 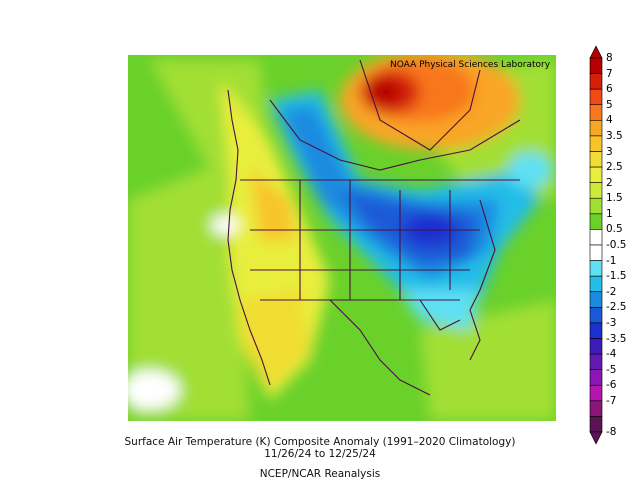 What do you see at coordinates (320, 454) in the screenshot?
I see `caption-dates: 11/26/24 to 12/25/24` at bounding box center [320, 454].